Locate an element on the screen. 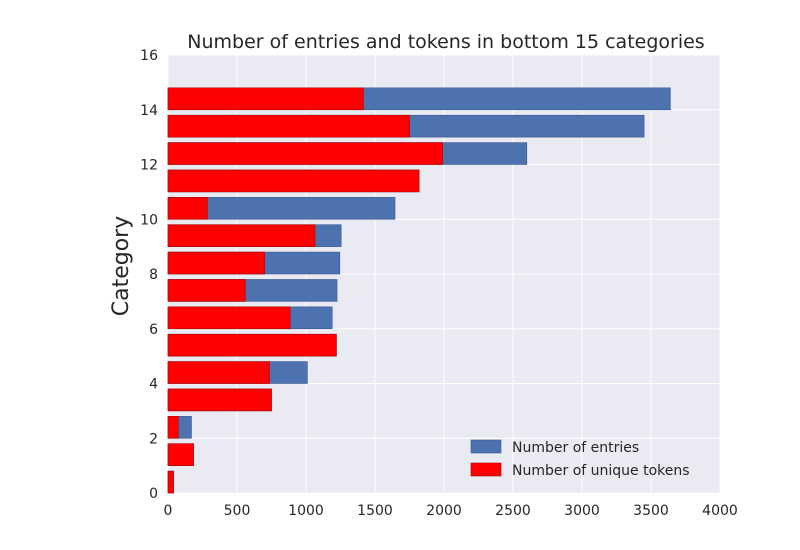 This screenshot has height=550, width=800. y-axis-label: Category is located at coordinates (121, 266).